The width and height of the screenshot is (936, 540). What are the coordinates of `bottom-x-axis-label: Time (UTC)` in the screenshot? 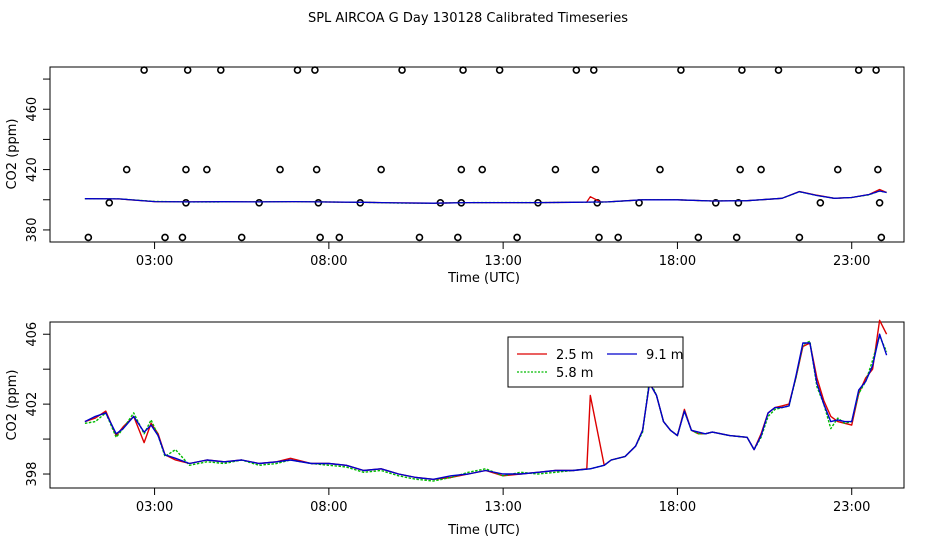 It's located at (483, 530).